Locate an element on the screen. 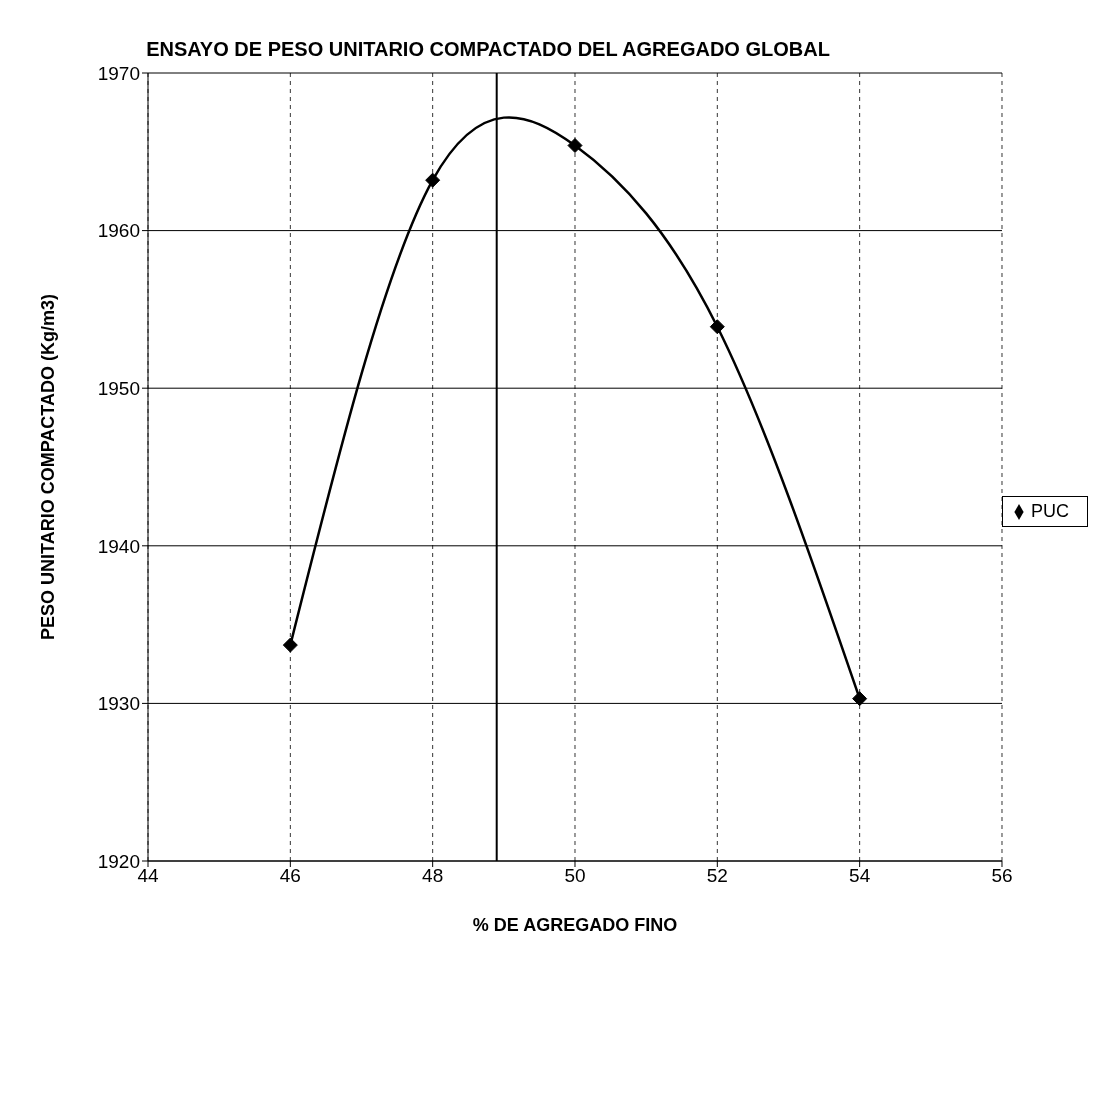 The image size is (1116, 1114). y-tick-label: 1930 is located at coordinates (118, 704).